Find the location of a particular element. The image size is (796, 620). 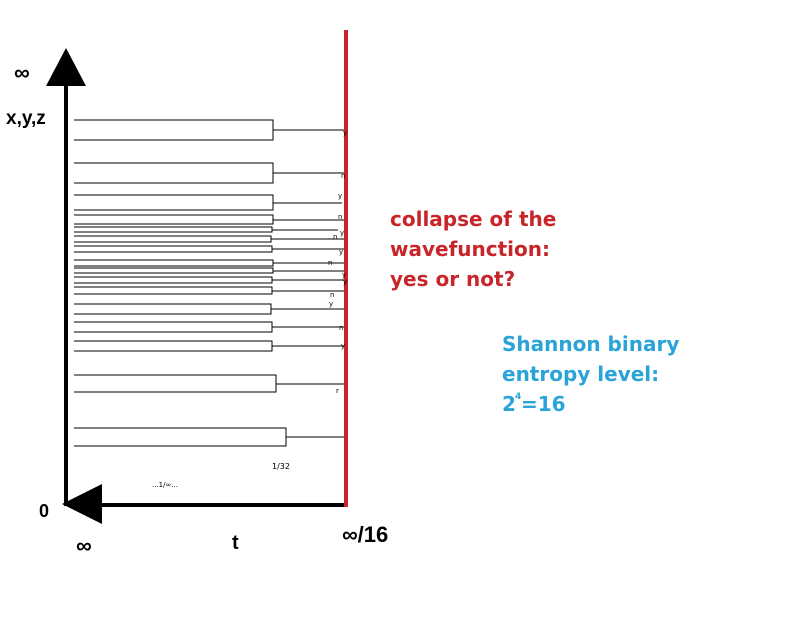

entropy-formula-exponent: 4 is located at coordinates (518, 397).